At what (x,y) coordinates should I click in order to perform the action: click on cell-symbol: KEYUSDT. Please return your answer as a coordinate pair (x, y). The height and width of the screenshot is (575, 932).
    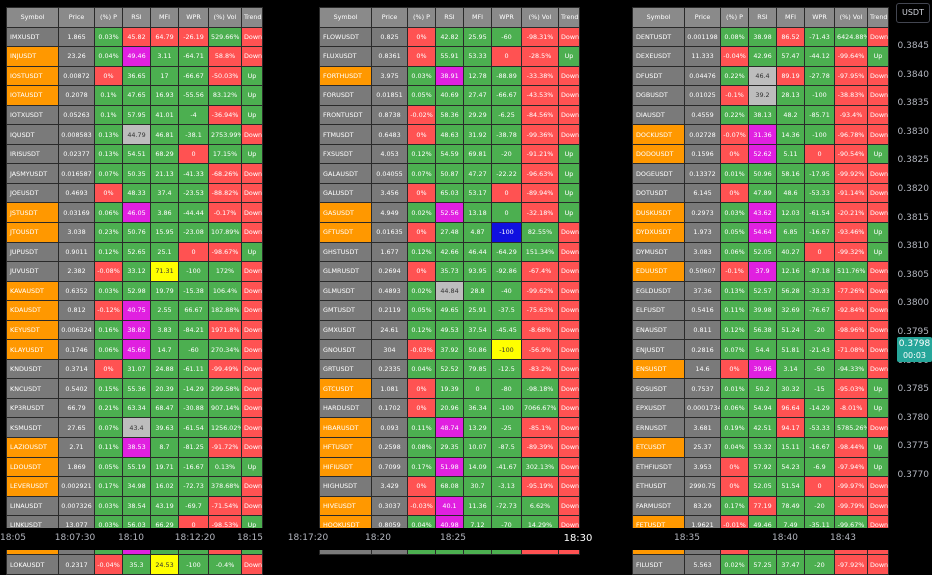
    Looking at the image, I should click on (32, 330).